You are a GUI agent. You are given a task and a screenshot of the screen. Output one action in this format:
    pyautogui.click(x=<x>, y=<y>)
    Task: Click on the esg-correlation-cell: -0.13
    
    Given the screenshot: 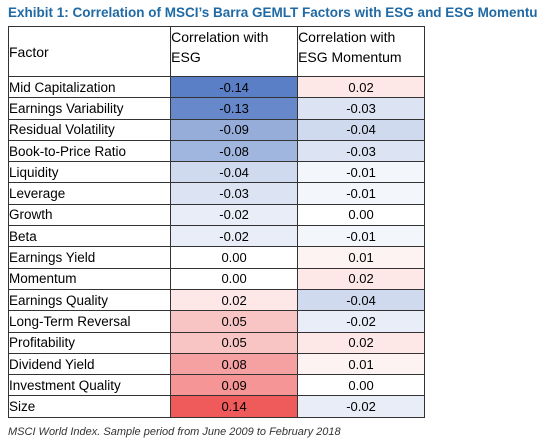 What is the action you would take?
    pyautogui.click(x=234, y=108)
    